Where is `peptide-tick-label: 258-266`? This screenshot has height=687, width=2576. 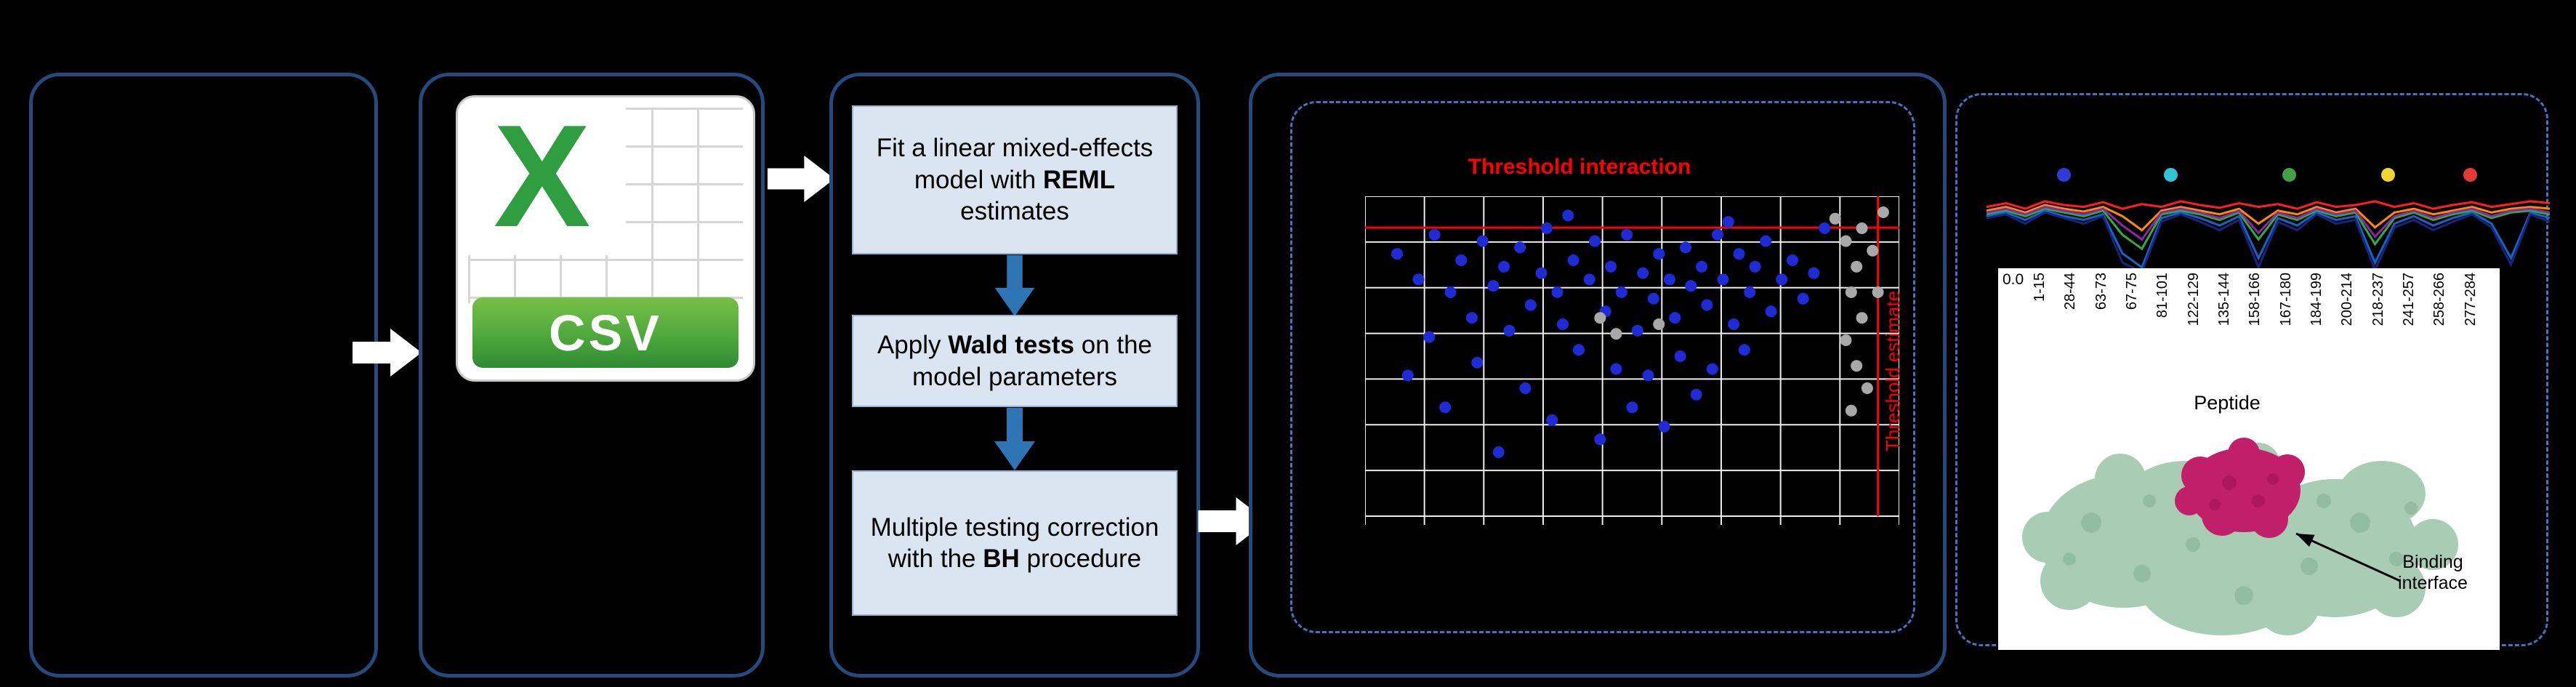
peptide-tick-label: 258-266 is located at coordinates (2439, 299).